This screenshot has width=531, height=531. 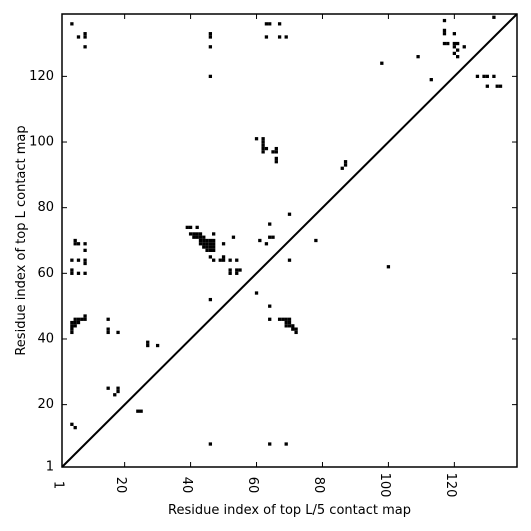 What do you see at coordinates (186, 485) in the screenshot?
I see `x-tick-label: 40` at bounding box center [186, 485].